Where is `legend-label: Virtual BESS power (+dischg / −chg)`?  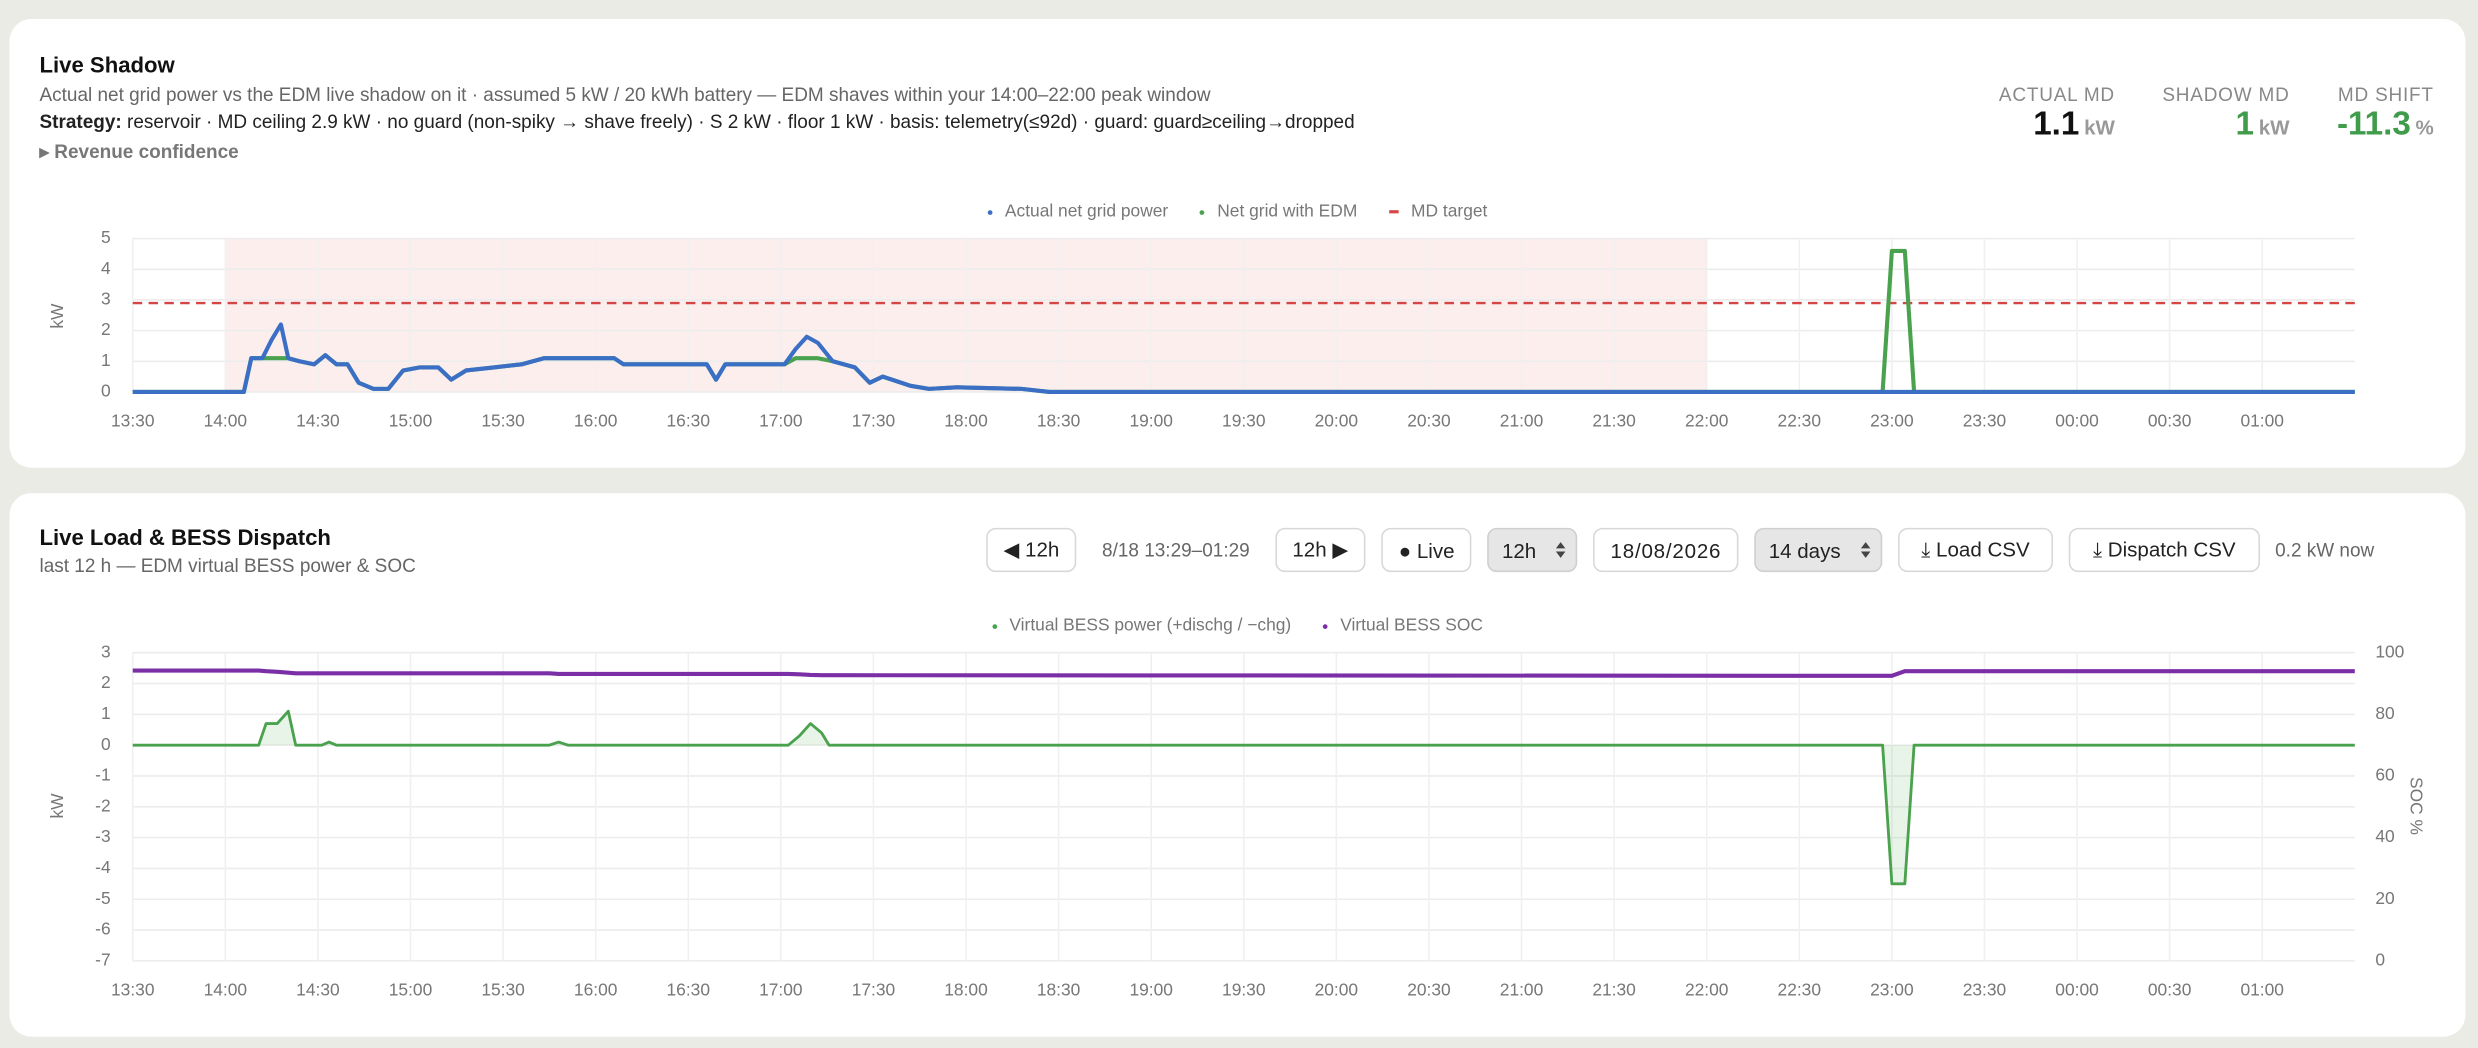
legend-label: Virtual BESS power (+dischg / −chg) is located at coordinates (1150, 626).